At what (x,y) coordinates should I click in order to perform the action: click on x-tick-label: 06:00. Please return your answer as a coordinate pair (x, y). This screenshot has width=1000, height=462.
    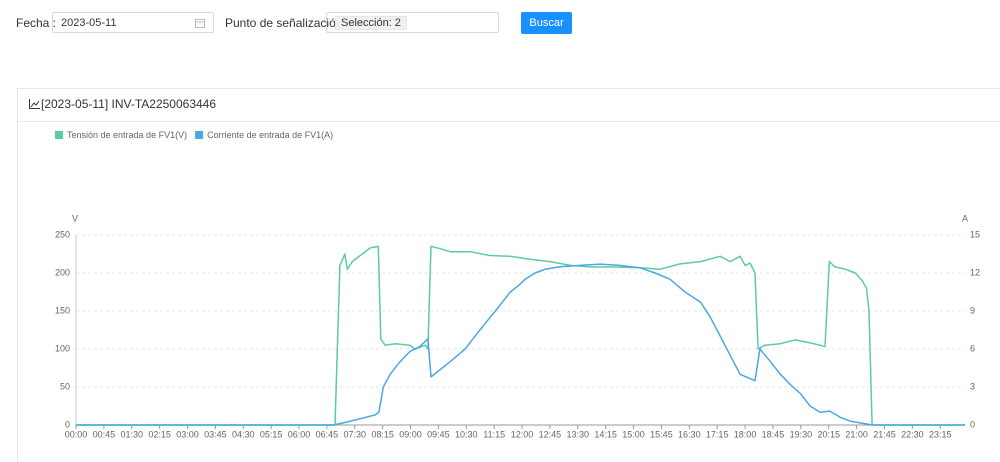
    Looking at the image, I should click on (299, 434).